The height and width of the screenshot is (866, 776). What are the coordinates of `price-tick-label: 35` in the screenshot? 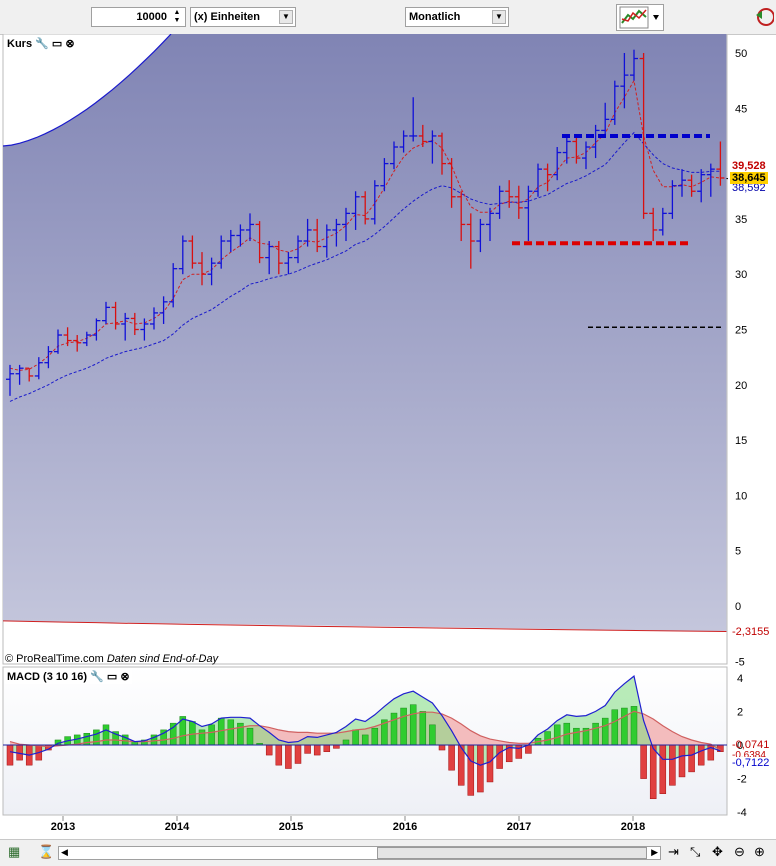 It's located at (741, 220).